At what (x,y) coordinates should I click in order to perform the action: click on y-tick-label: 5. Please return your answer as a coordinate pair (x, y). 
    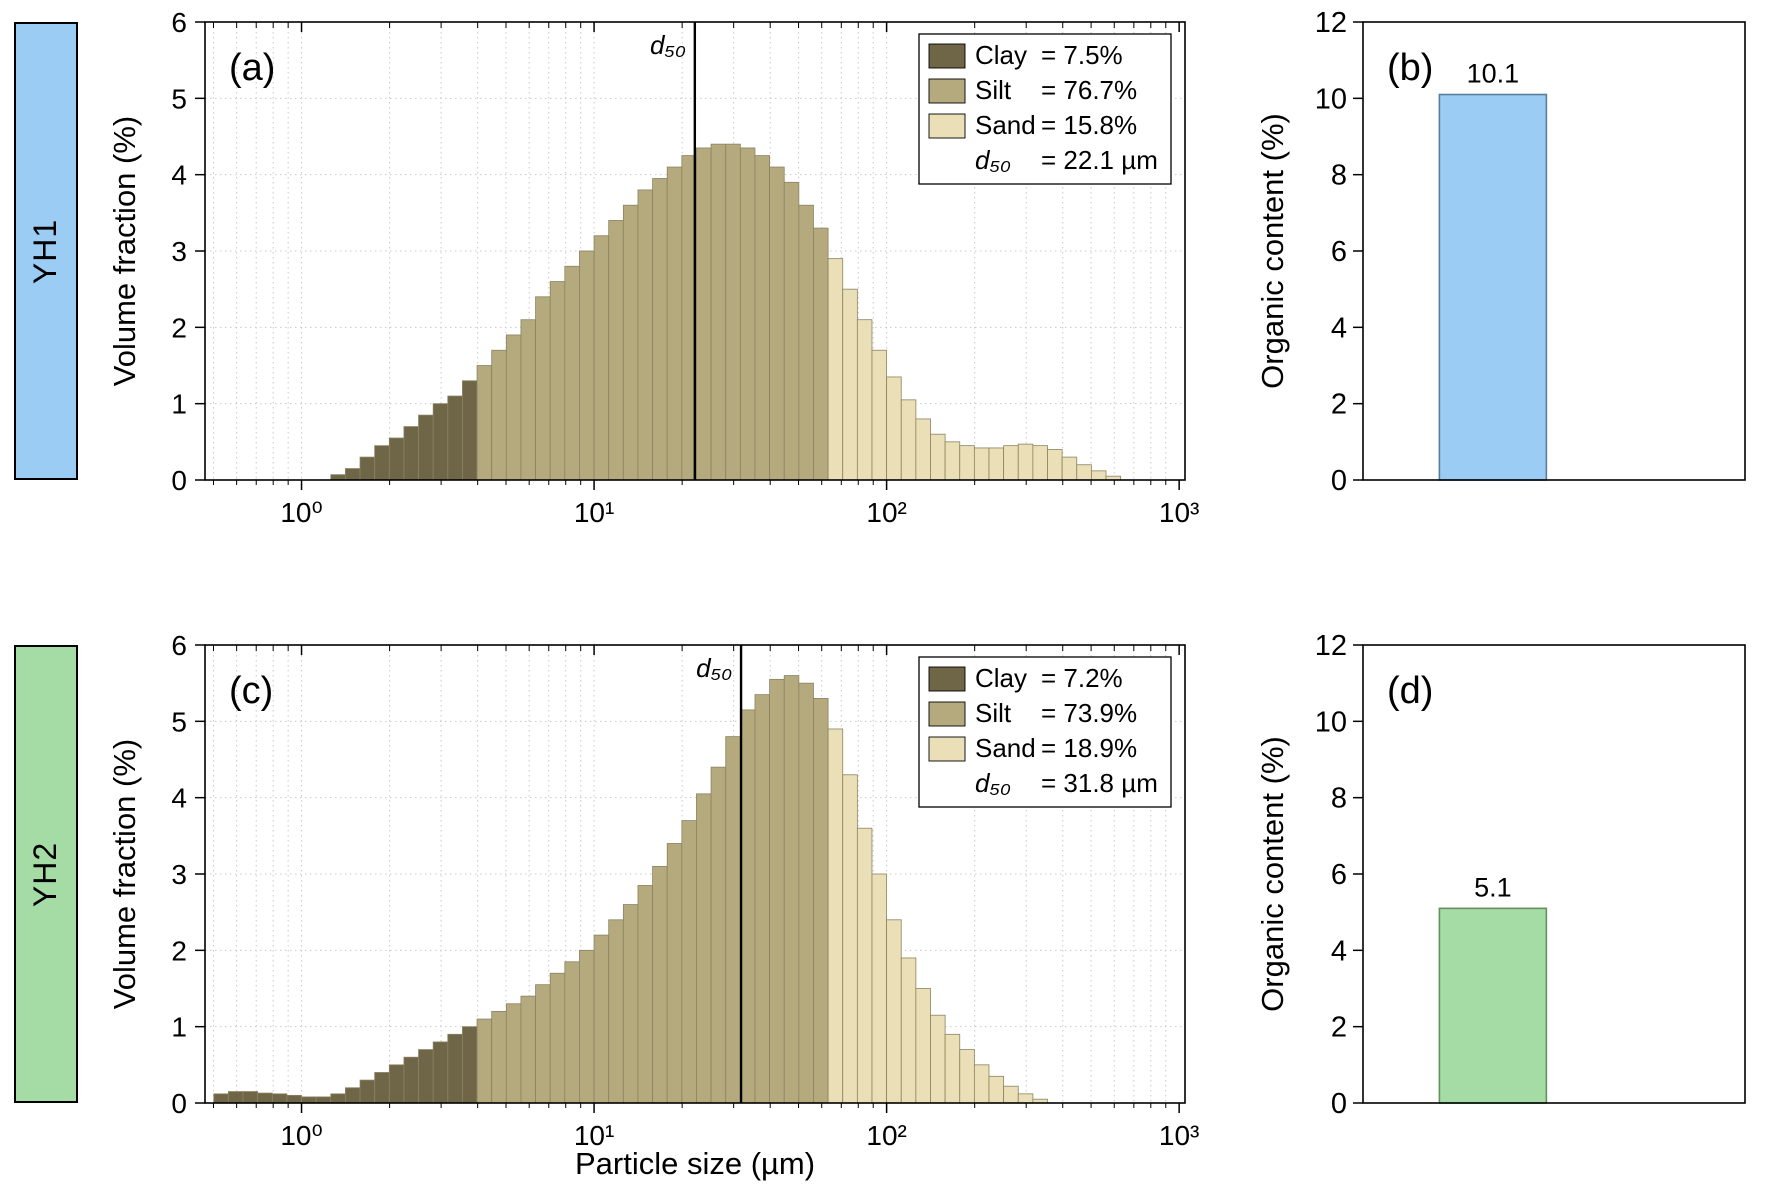
    Looking at the image, I should click on (179, 98).